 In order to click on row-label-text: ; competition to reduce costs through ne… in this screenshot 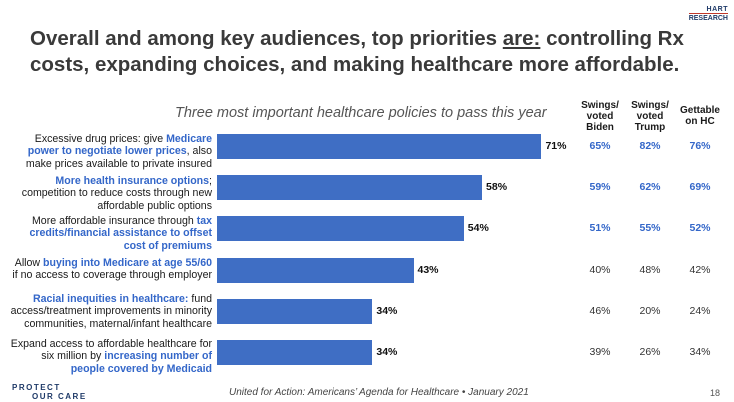, I will do `click(116, 193)`.